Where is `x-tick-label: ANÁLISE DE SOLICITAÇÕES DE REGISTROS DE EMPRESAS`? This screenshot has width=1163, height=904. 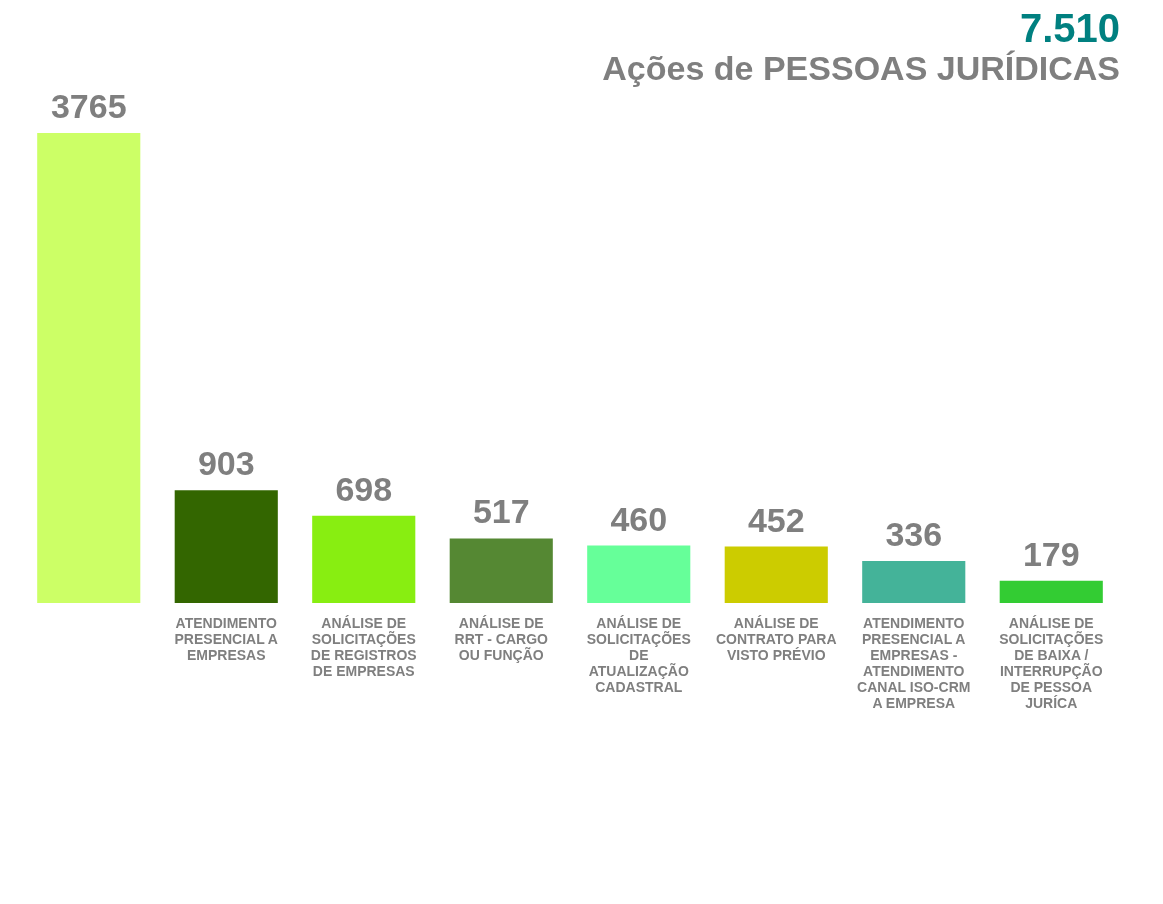
x-tick-label: ANÁLISE DE SOLICITAÇÕES DE REGISTROS DE EMPRESAS is located at coordinates (363, 647).